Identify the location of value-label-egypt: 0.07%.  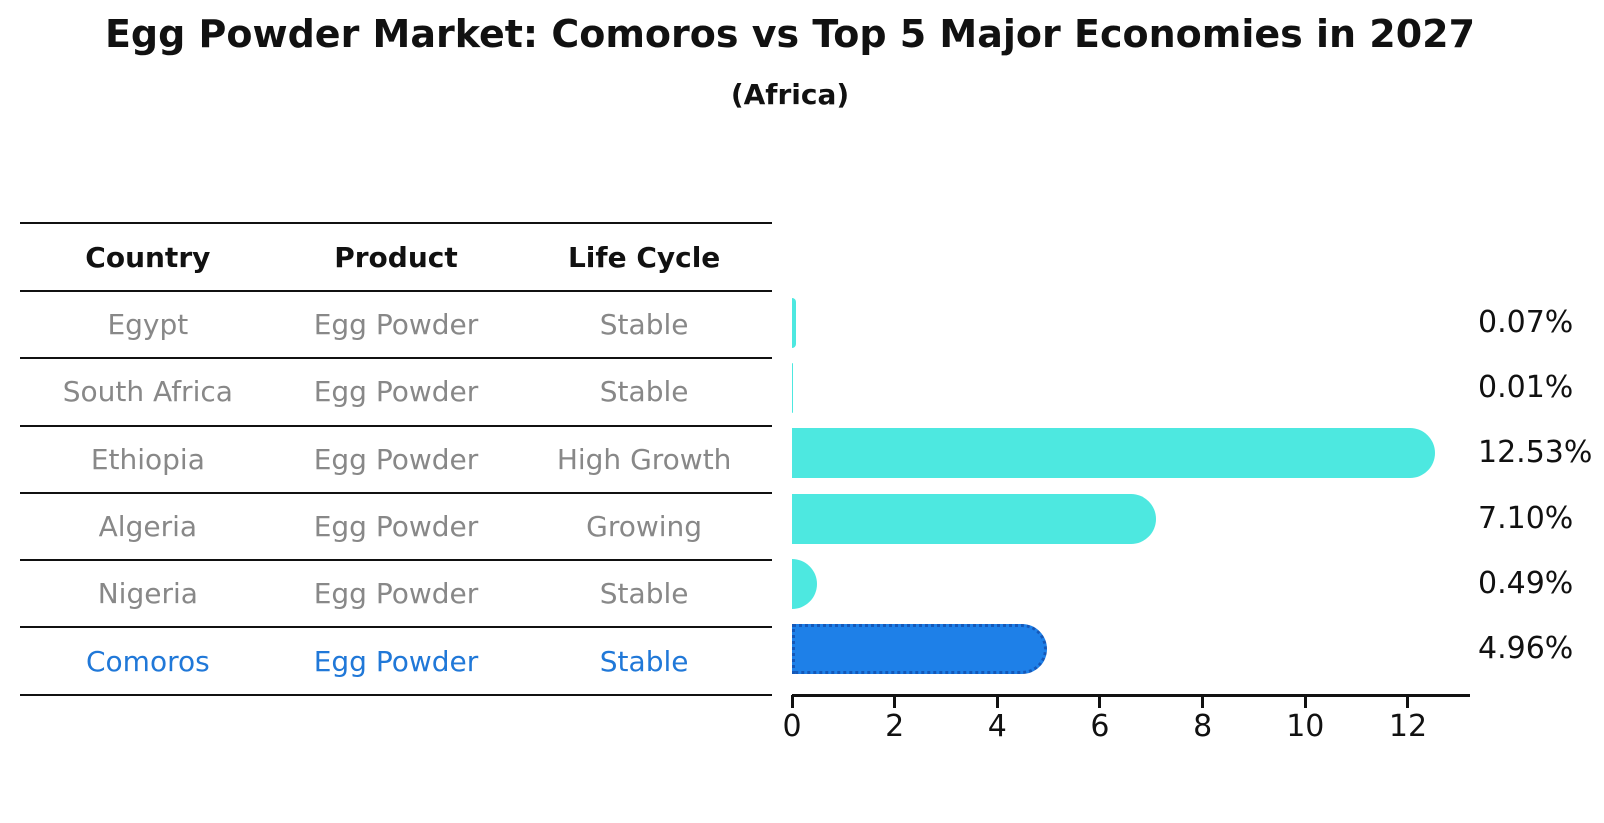
(1526, 322).